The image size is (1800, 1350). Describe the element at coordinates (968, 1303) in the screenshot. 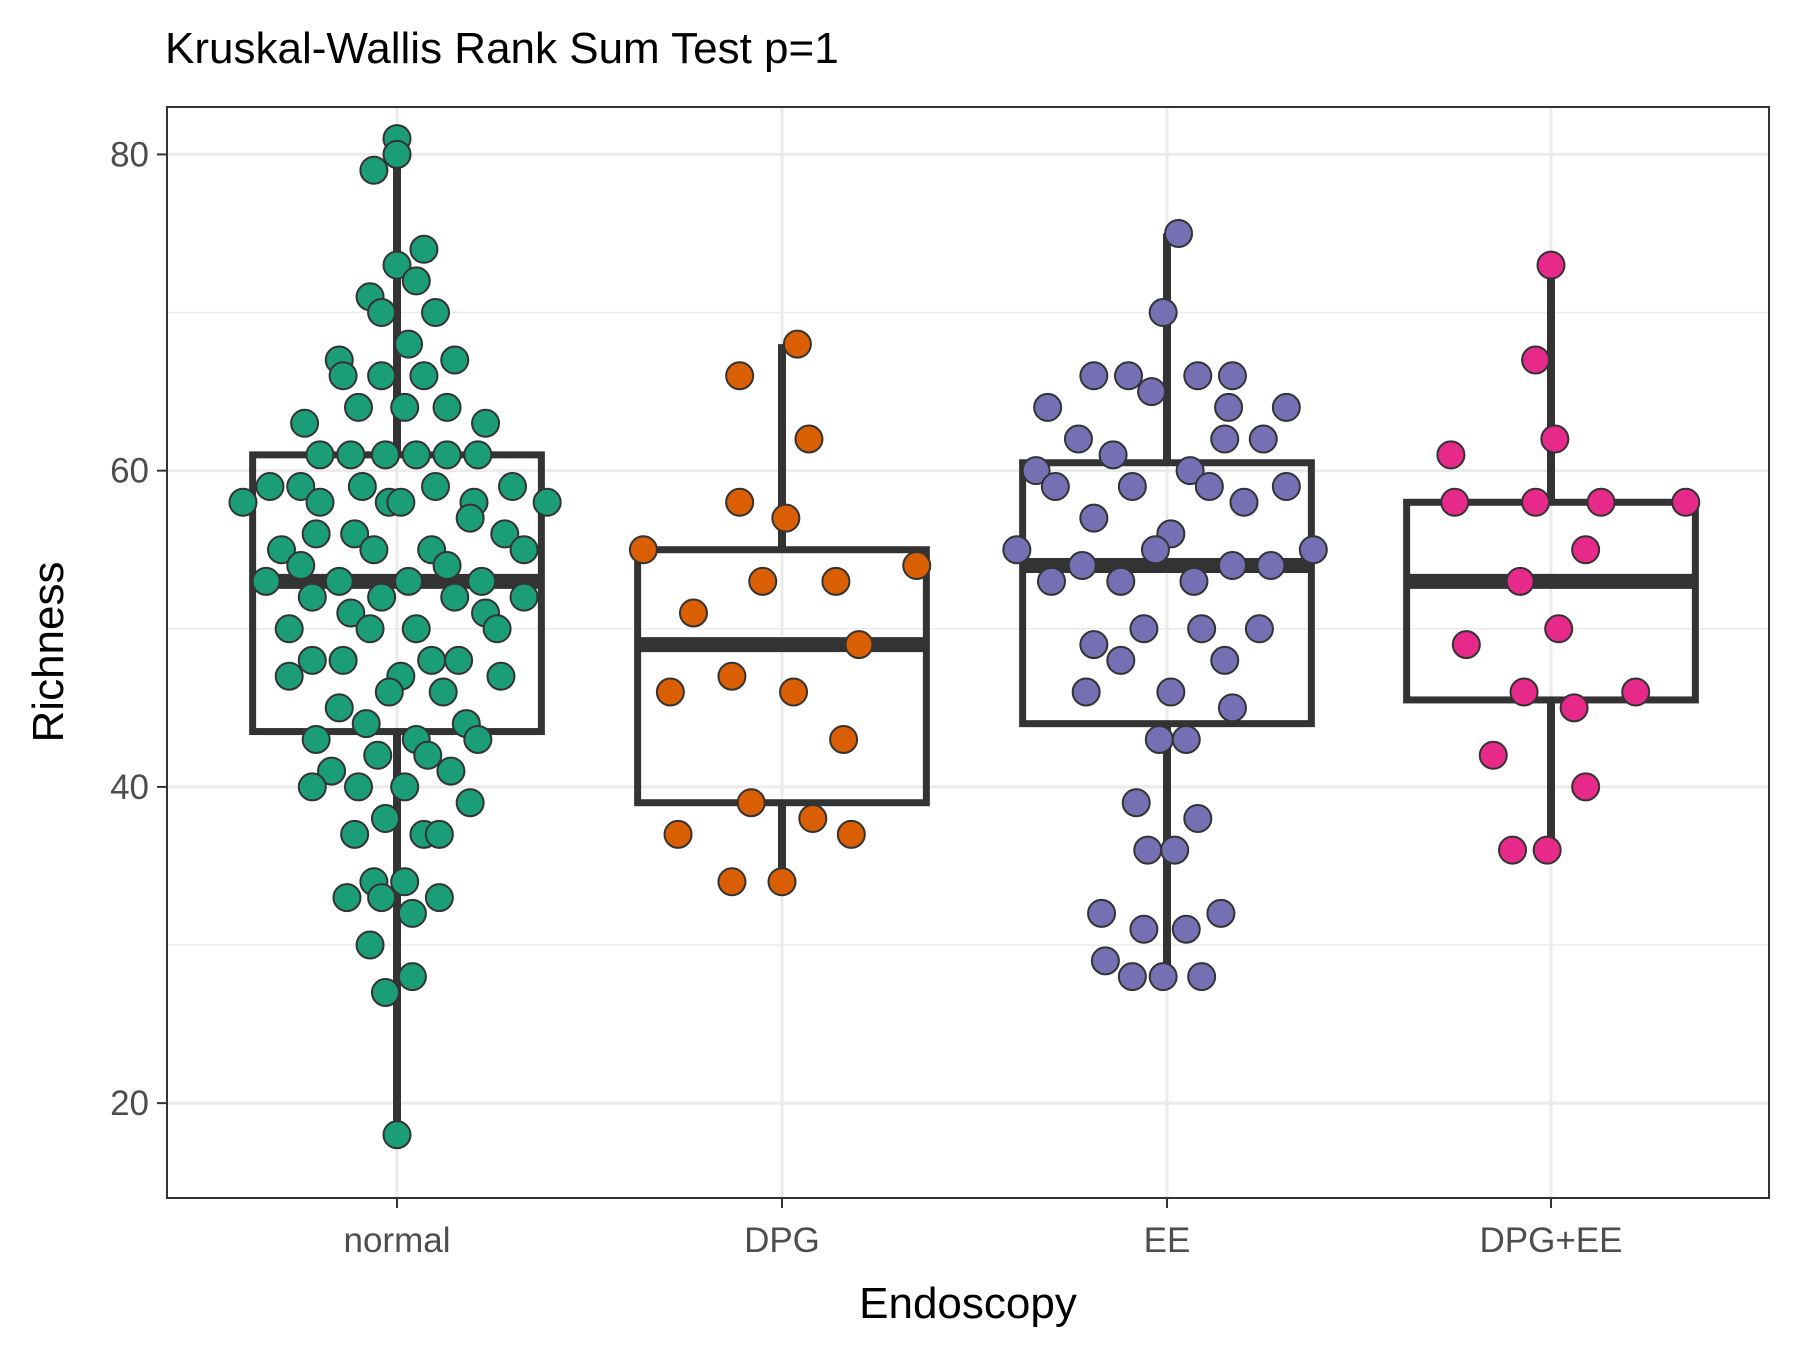

I see `x-axis-title: Endoscopy` at that location.